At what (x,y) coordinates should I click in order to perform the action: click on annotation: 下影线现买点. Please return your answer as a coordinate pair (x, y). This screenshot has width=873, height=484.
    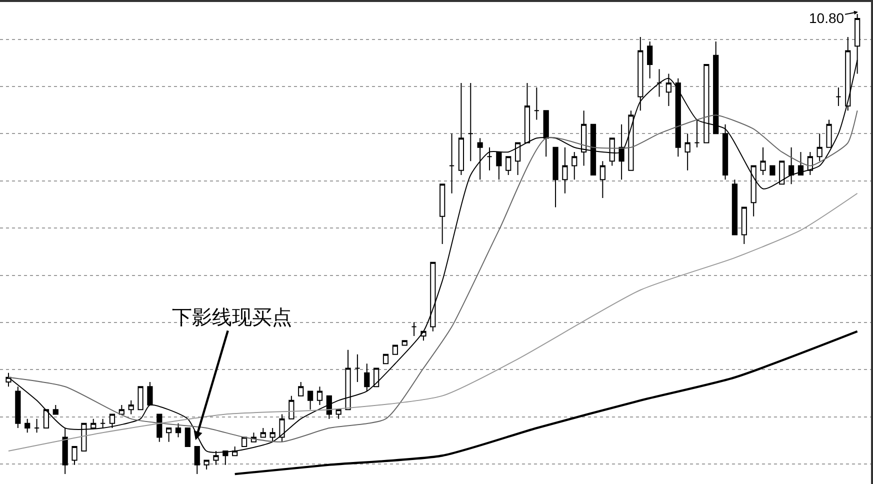
    Looking at the image, I should click on (232, 318).